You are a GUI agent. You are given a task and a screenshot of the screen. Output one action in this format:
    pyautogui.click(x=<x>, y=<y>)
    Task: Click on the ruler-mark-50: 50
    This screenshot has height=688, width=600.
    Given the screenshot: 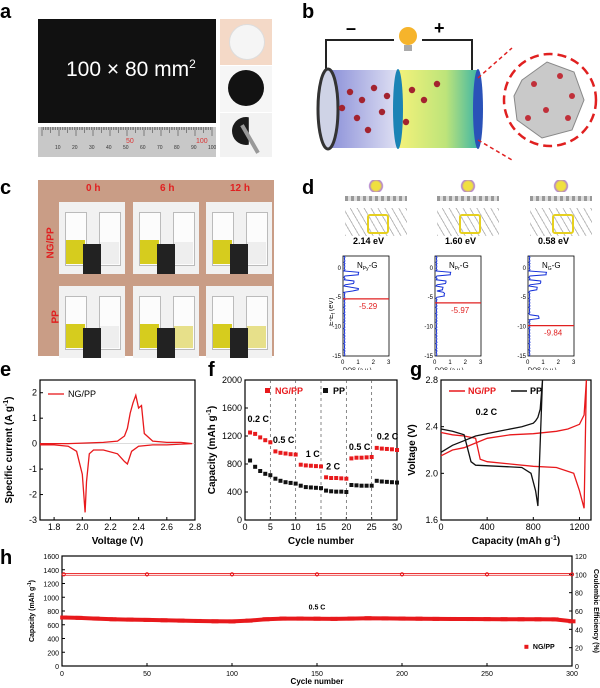 What is the action you would take?
    pyautogui.click(x=130, y=141)
    